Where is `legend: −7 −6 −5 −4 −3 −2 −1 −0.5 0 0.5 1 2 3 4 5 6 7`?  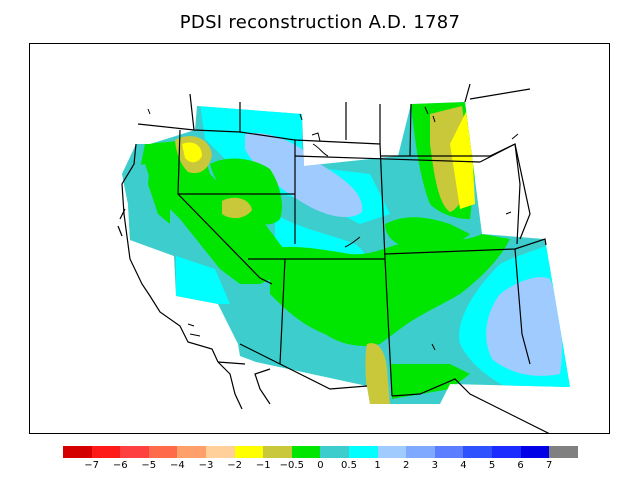 legend: −7 −6 −5 −4 −3 −2 −1 −0.5 0 0.5 1 2 3 4 5 6 7 is located at coordinates (321, 461).